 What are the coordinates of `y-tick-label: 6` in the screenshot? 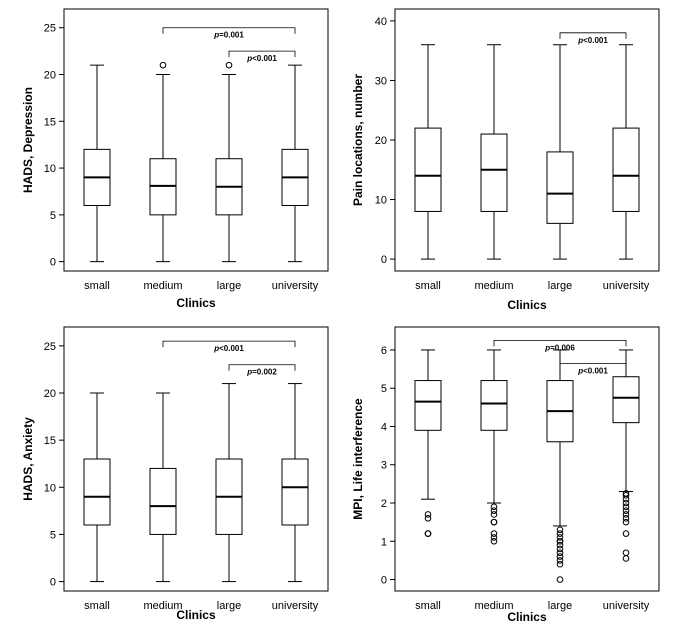 It's located at (384, 351).